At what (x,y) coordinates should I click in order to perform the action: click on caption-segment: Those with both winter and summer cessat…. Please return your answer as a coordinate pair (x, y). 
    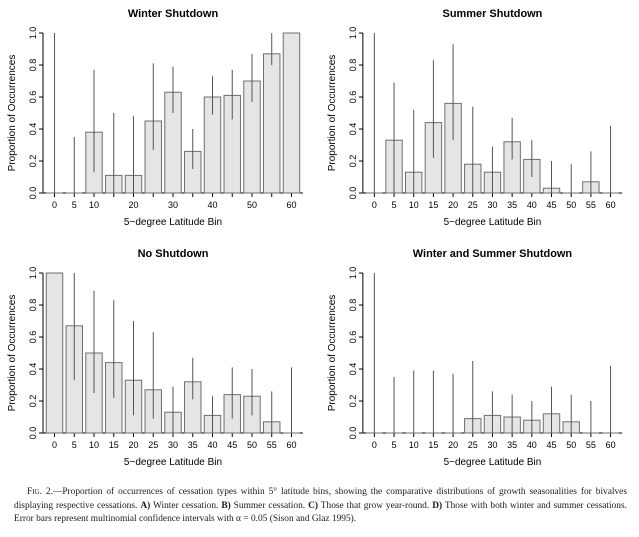
    Looking at the image, I should click on (320, 512).